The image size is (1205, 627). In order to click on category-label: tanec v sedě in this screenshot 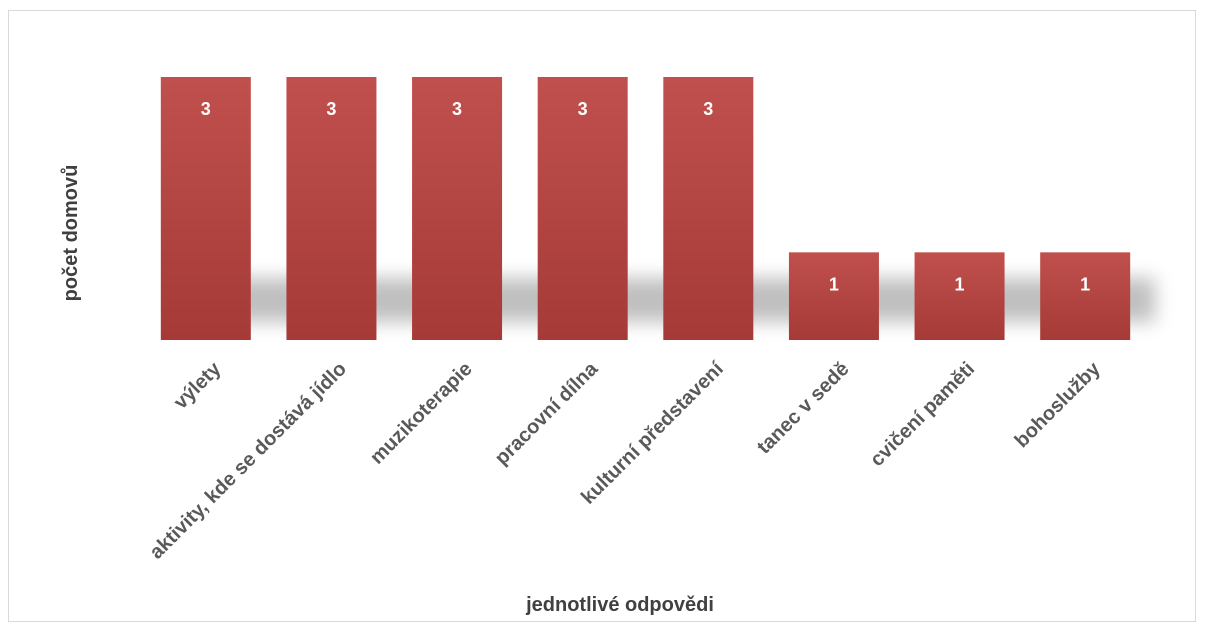, I will do `click(803, 408)`.